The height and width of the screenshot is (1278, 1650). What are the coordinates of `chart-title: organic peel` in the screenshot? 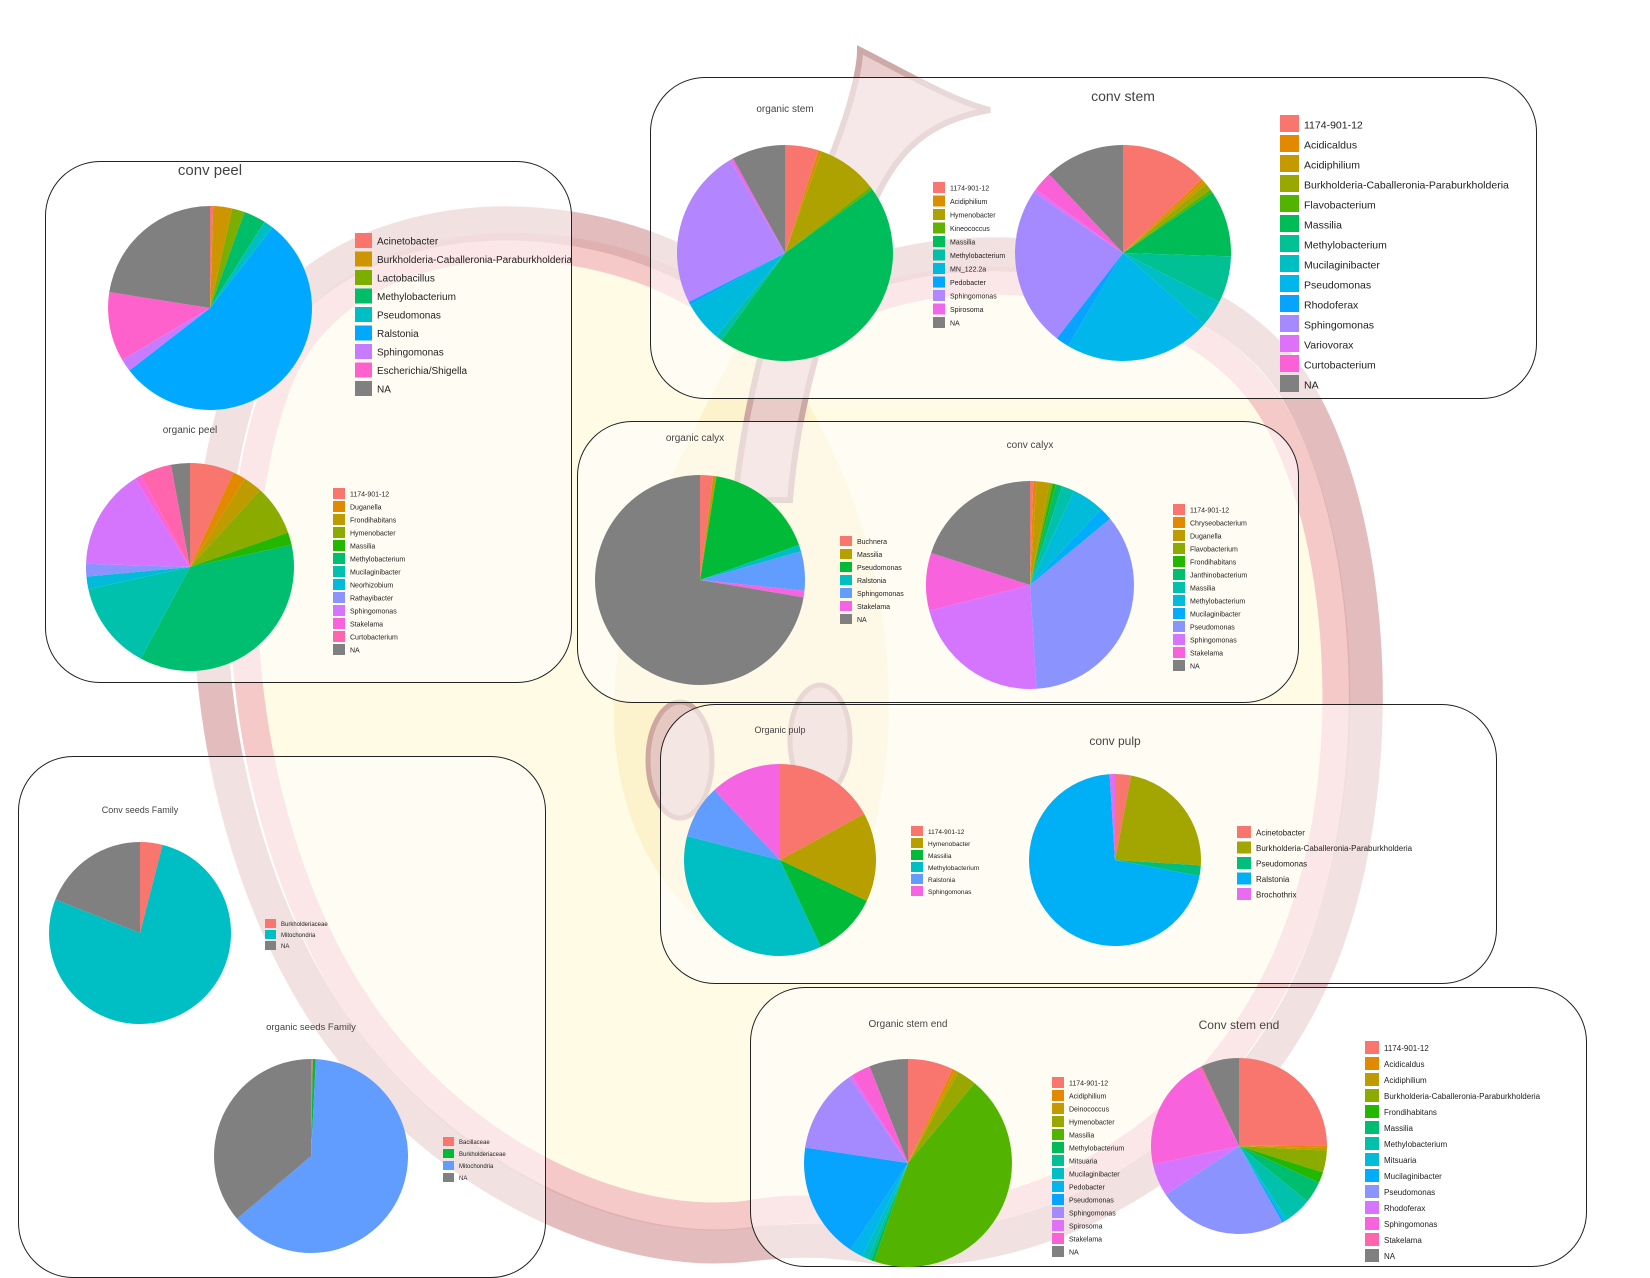 It's located at (190, 430).